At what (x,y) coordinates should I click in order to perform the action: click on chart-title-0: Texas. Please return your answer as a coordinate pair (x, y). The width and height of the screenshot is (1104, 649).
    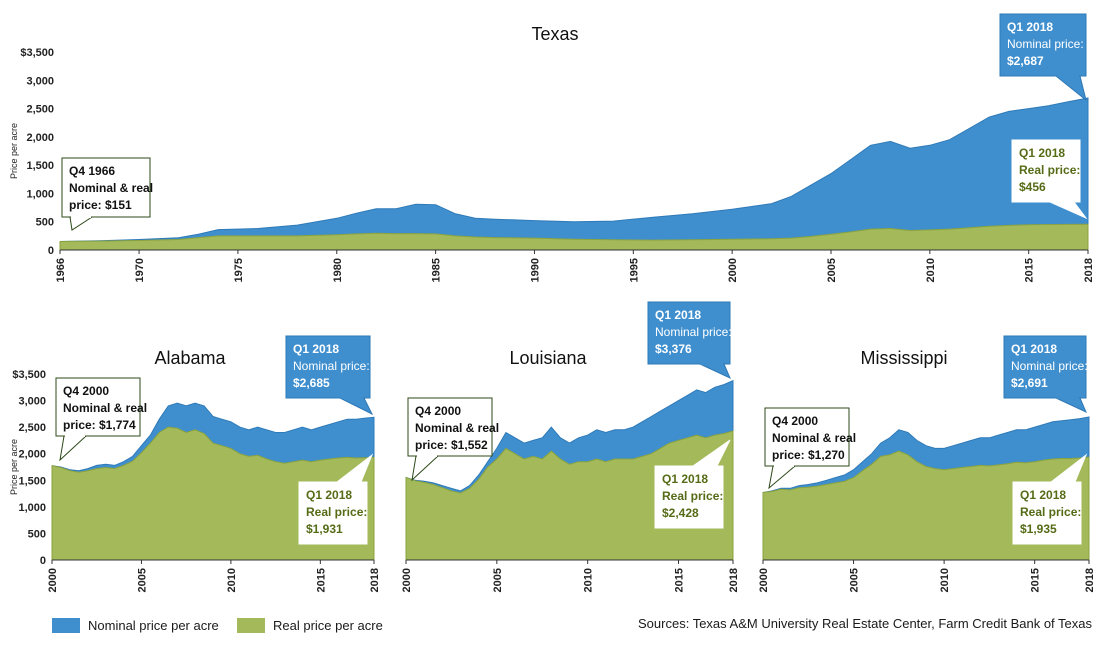
    Looking at the image, I should click on (554, 34).